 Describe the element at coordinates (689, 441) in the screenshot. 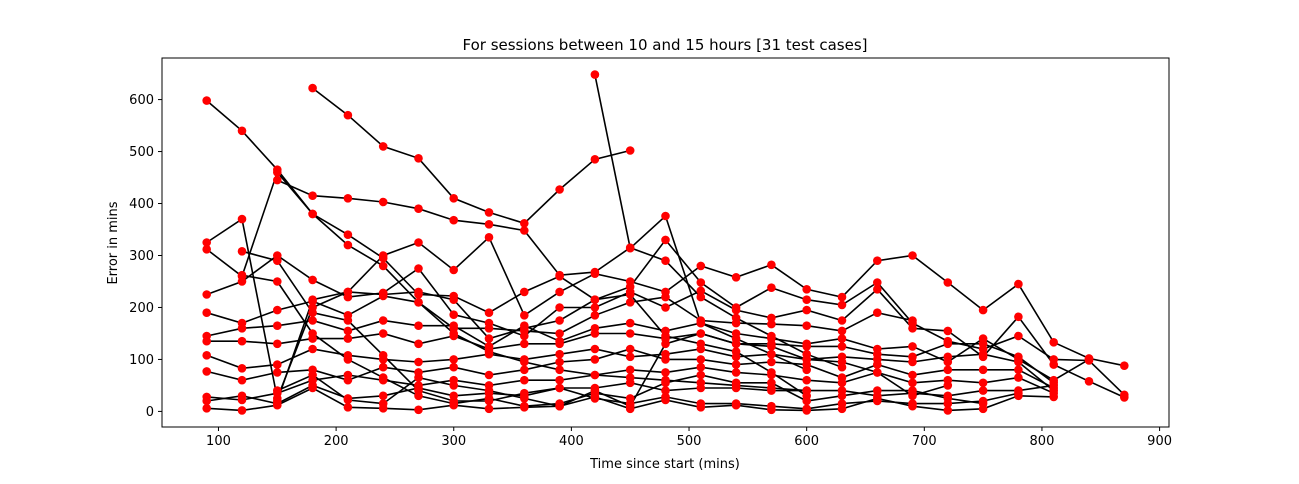

I see `x-tick-label: 500` at that location.